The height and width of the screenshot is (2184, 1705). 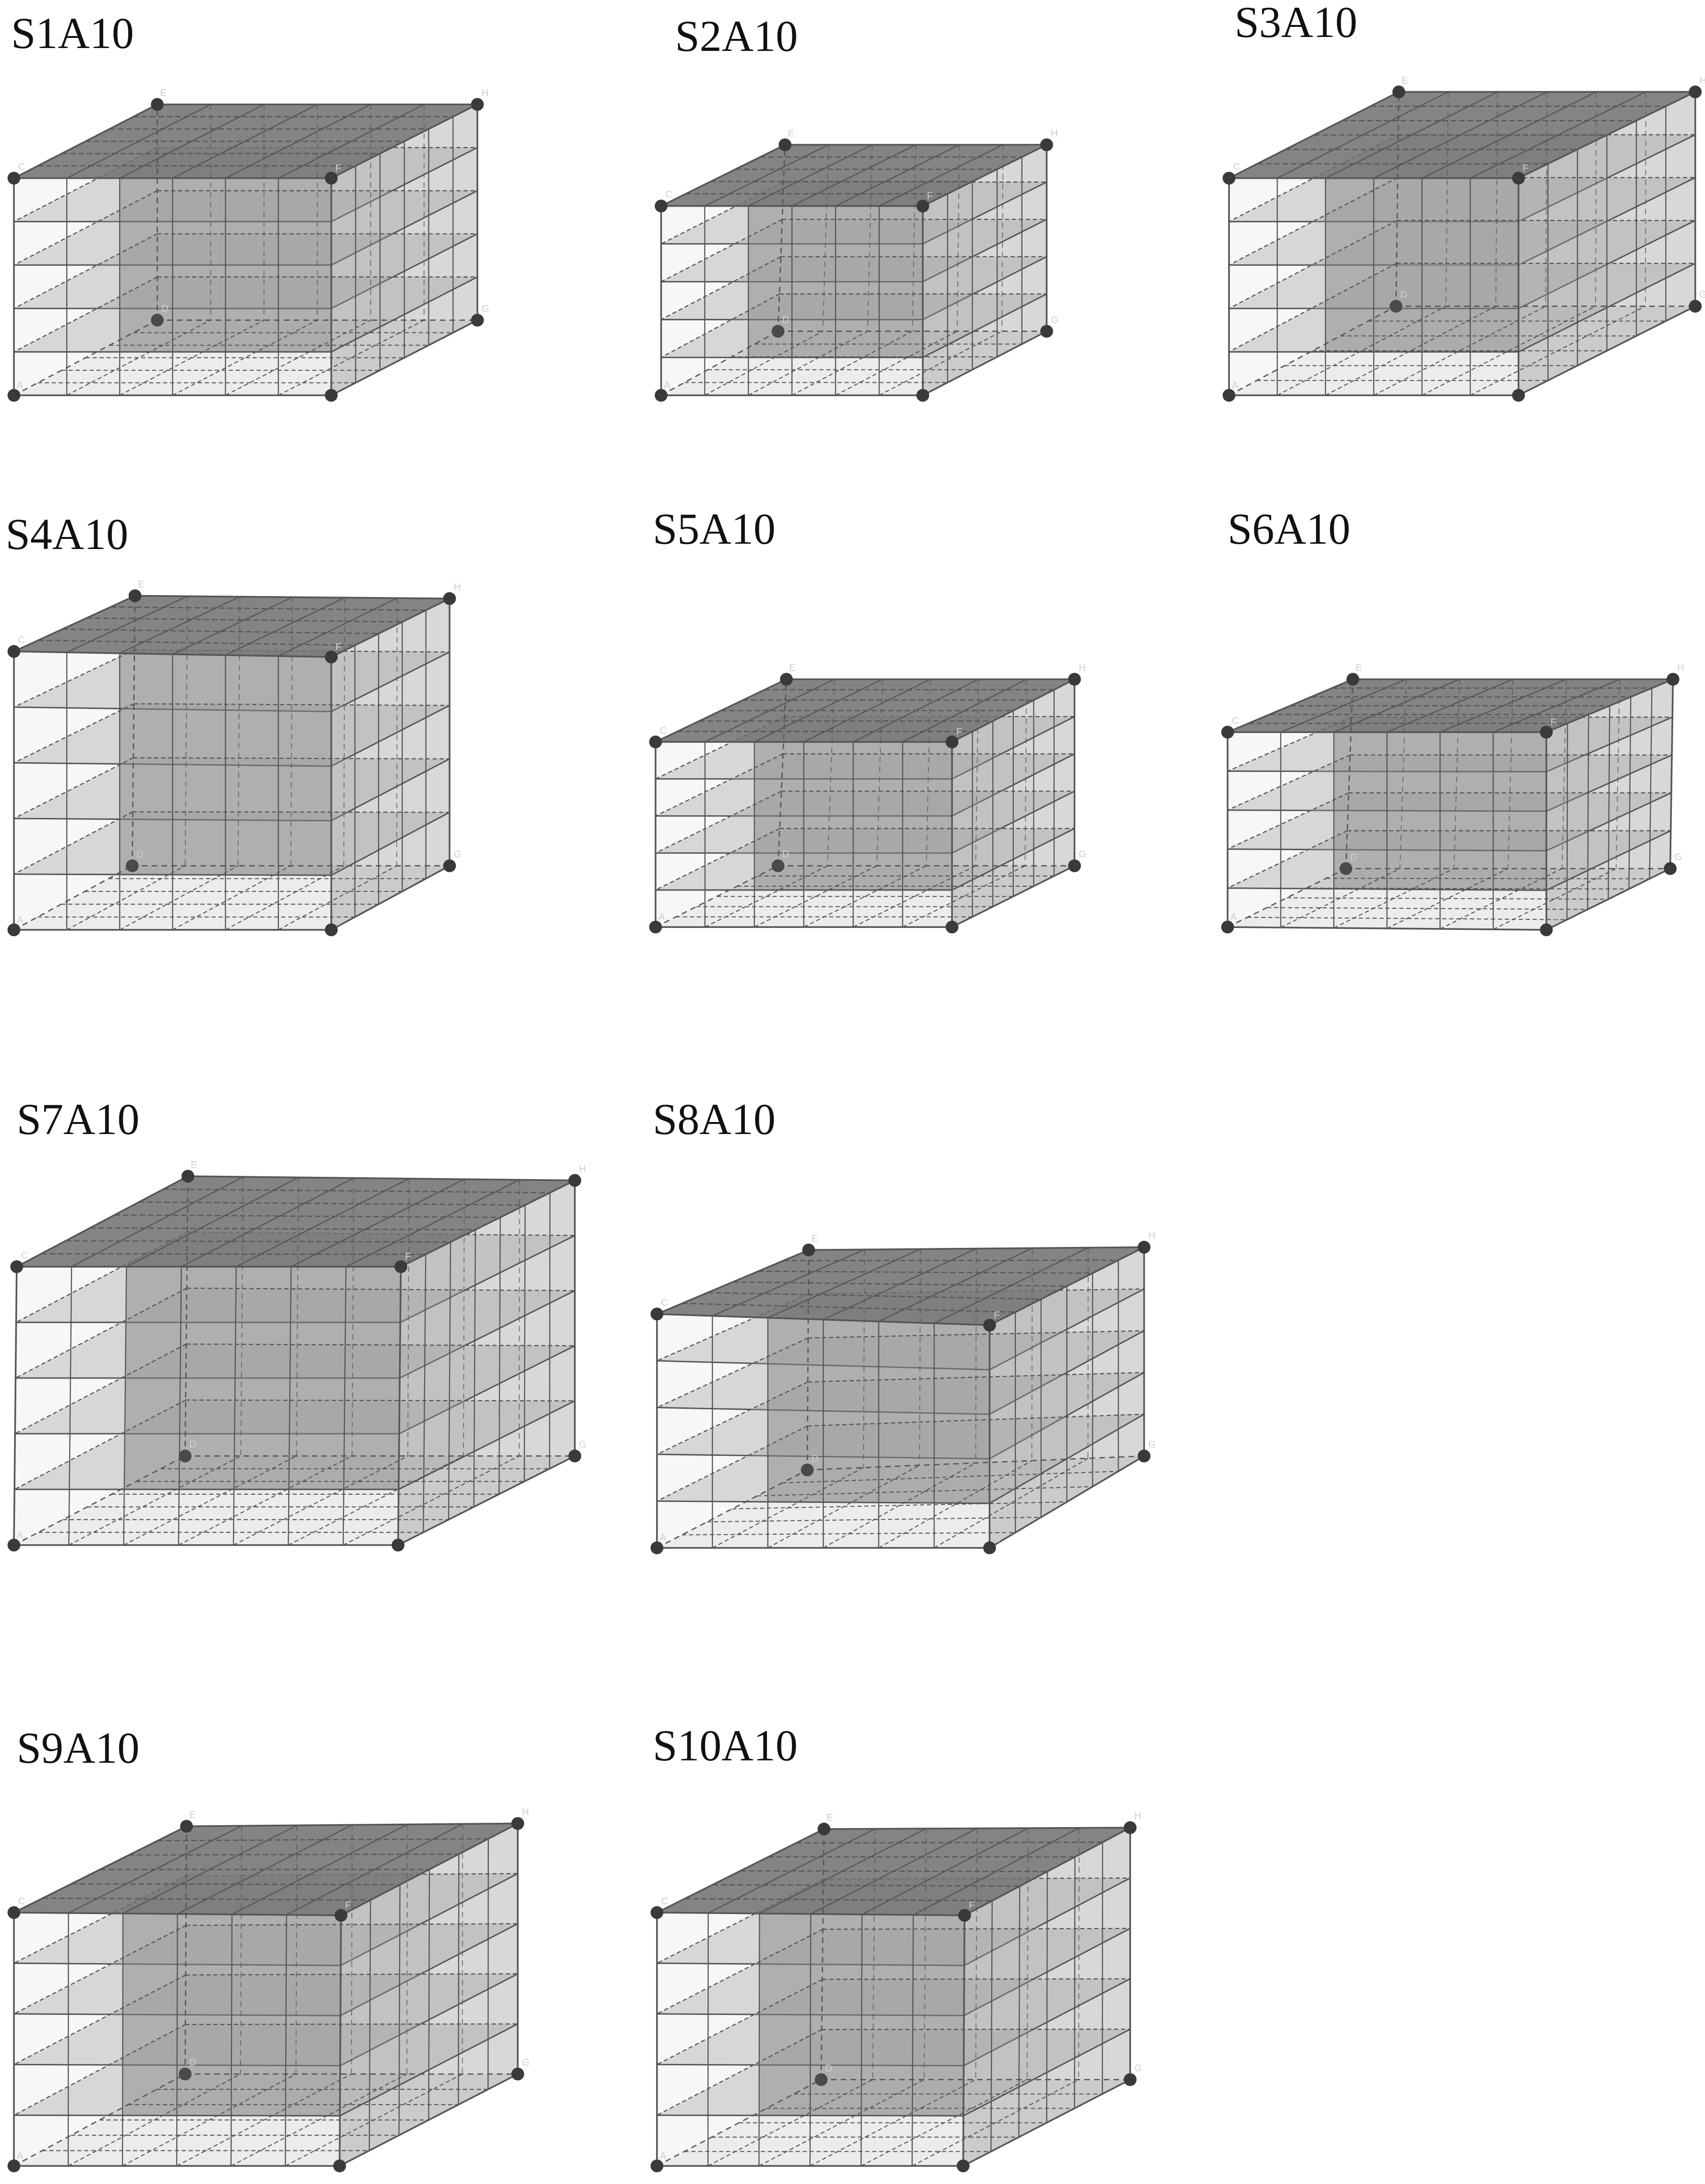 I want to click on panel-label-s10: S10A10, so click(x=725, y=1745).